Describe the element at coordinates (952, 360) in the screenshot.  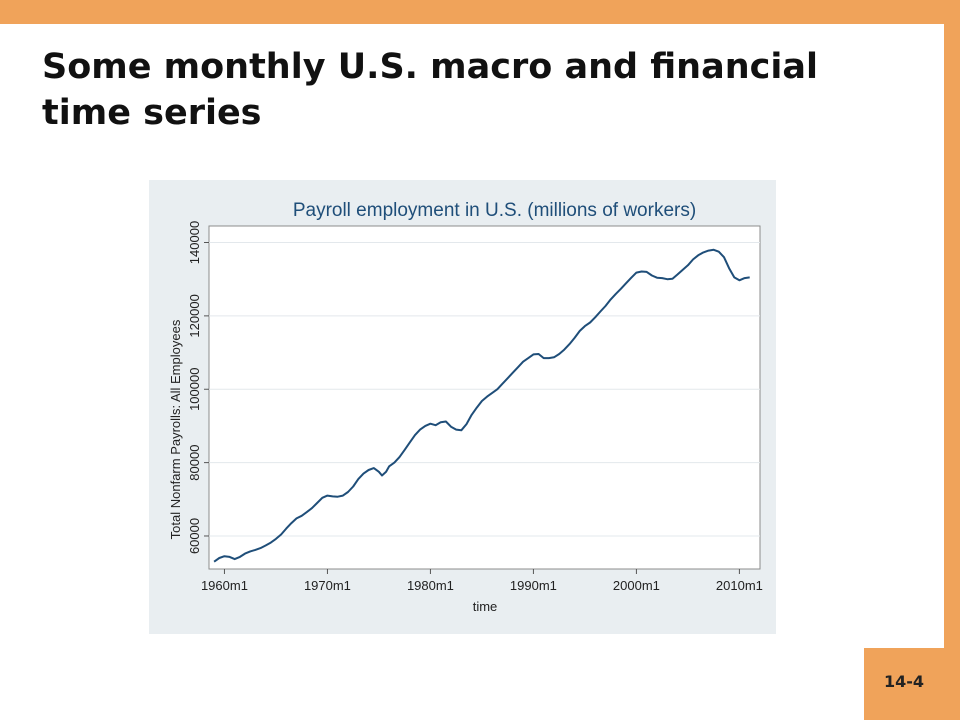
I see `right-accent-bar` at that location.